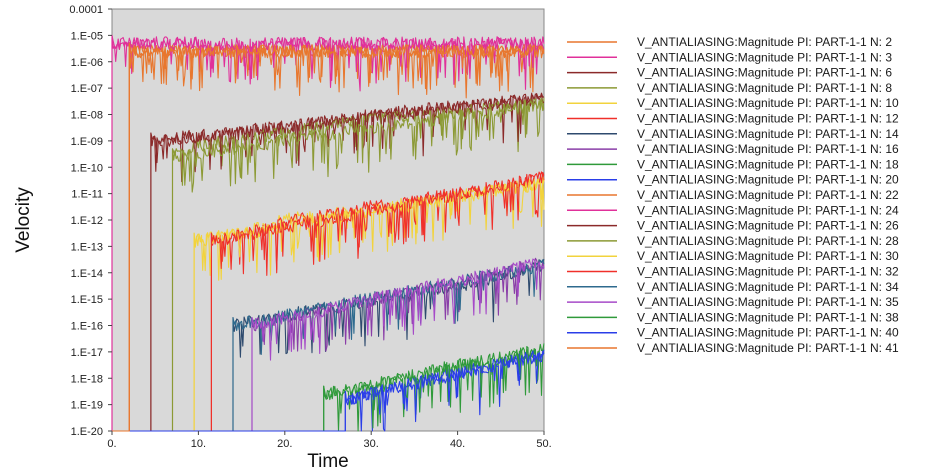 Image resolution: width=935 pixels, height=474 pixels. Describe the element at coordinates (87, 168) in the screenshot. I see `y-tick-label: 1.E-10` at that location.